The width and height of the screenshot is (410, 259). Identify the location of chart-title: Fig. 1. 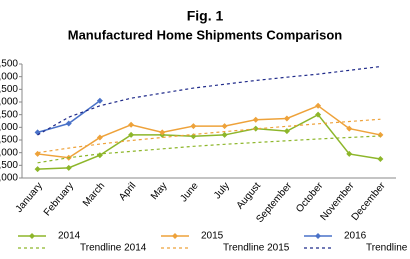
(205, 16).